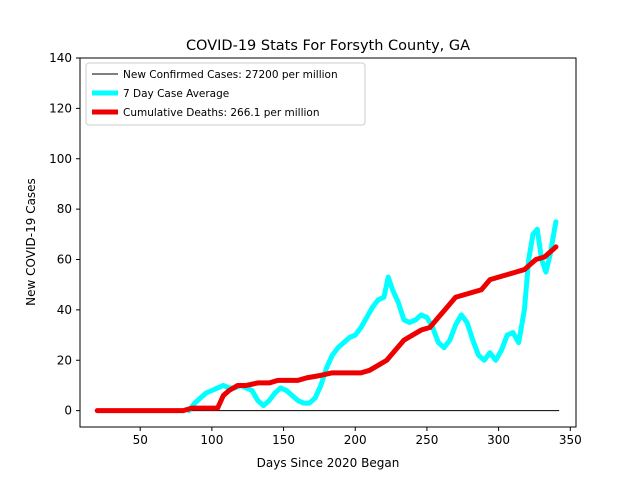 Image resolution: width=640 pixels, height=484 pixels. I want to click on y-ticks: 0 20 40 60 80 100 120 140, so click(64, 234).